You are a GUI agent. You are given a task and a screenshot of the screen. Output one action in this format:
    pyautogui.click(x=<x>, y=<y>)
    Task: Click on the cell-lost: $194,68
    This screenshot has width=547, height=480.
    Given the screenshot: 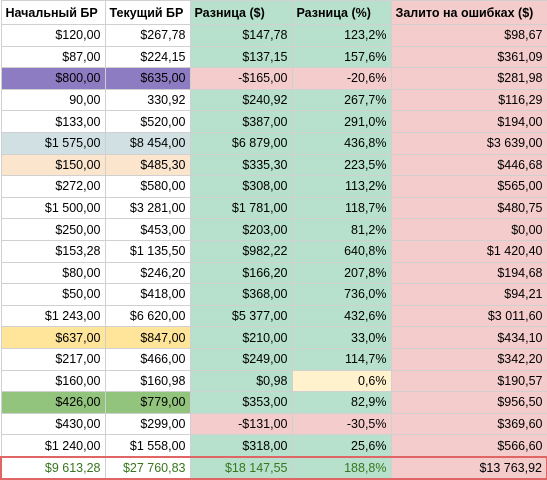 What is the action you would take?
    pyautogui.click(x=468, y=273)
    